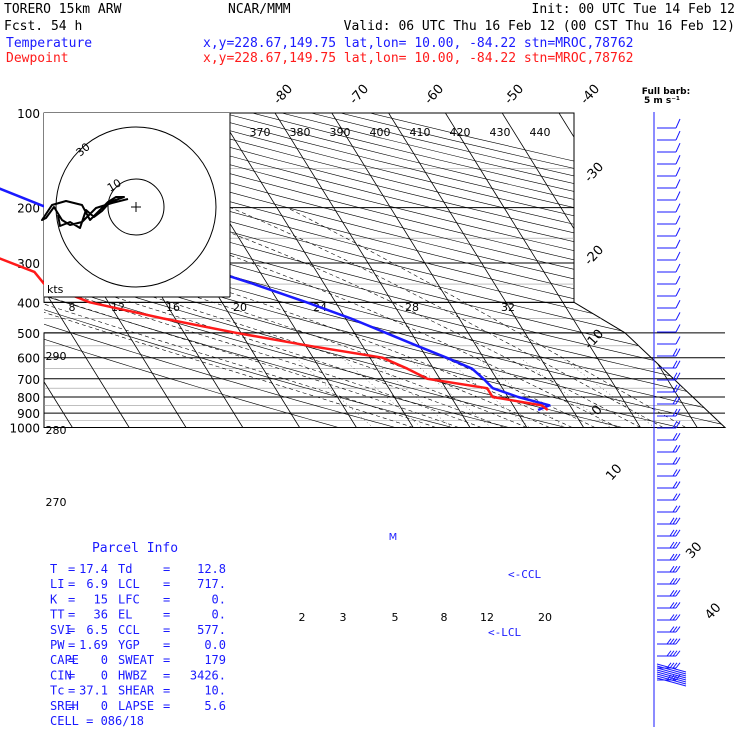 The width and height of the screenshot is (740, 740). What do you see at coordinates (545, 617) in the screenshot?
I see `mixing-ratio-label: 20` at bounding box center [545, 617].